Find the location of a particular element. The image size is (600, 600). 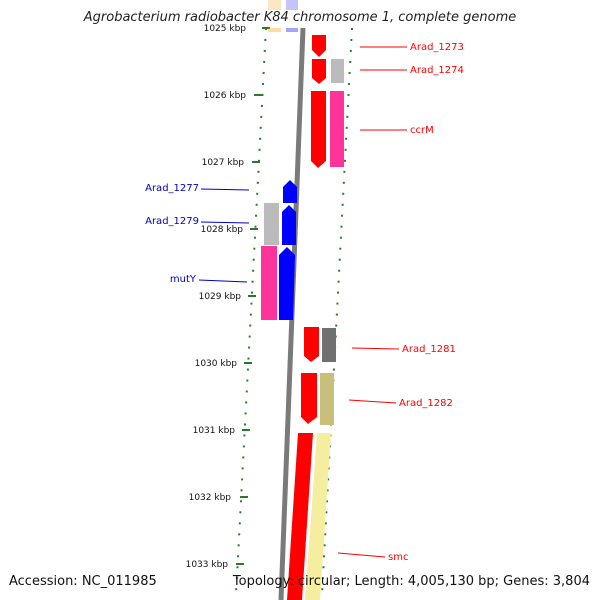

tick-label: 1028 kbp is located at coordinates (222, 230).